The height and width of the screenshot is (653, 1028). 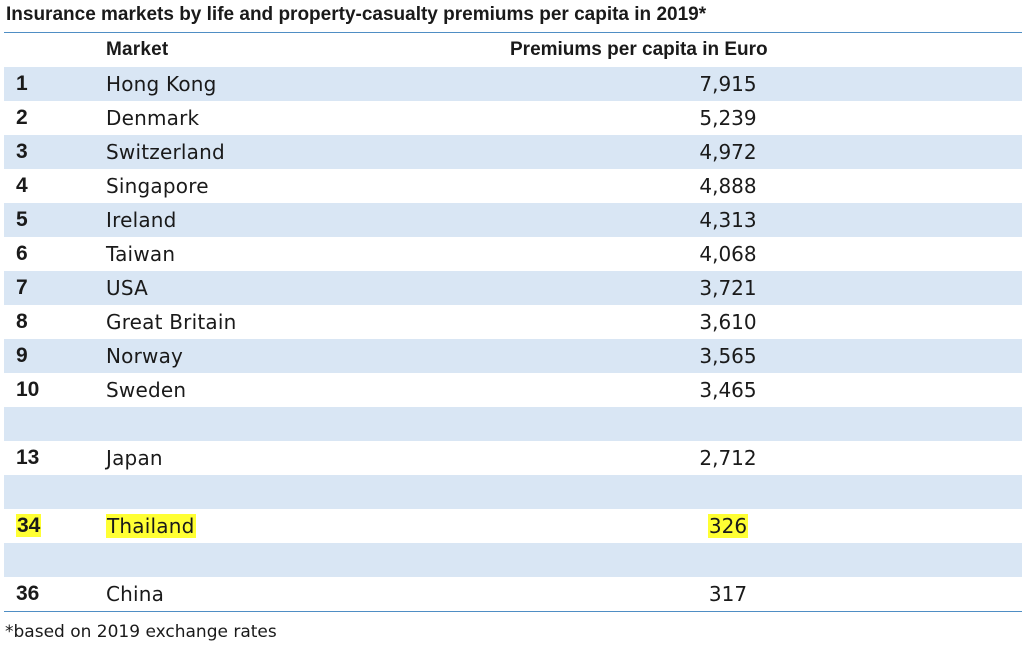 I want to click on row-rank: 5, so click(x=22, y=219).